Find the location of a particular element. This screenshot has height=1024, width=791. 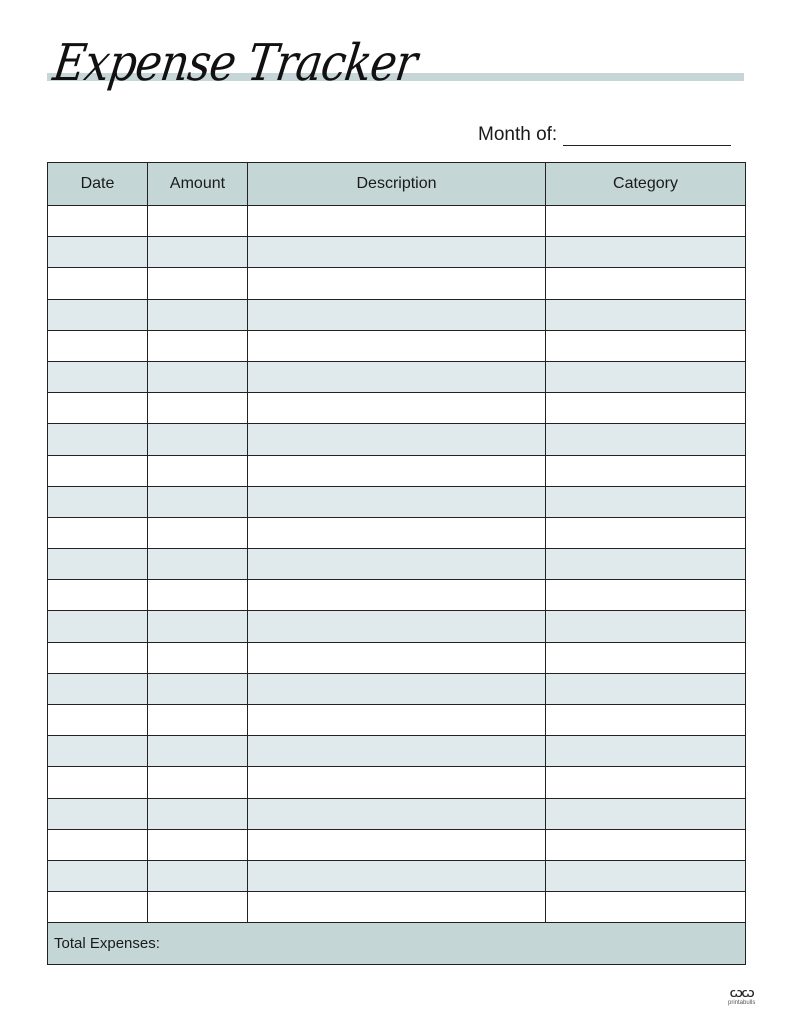

total-expenses-label: Total Expenses: is located at coordinates (396, 944).